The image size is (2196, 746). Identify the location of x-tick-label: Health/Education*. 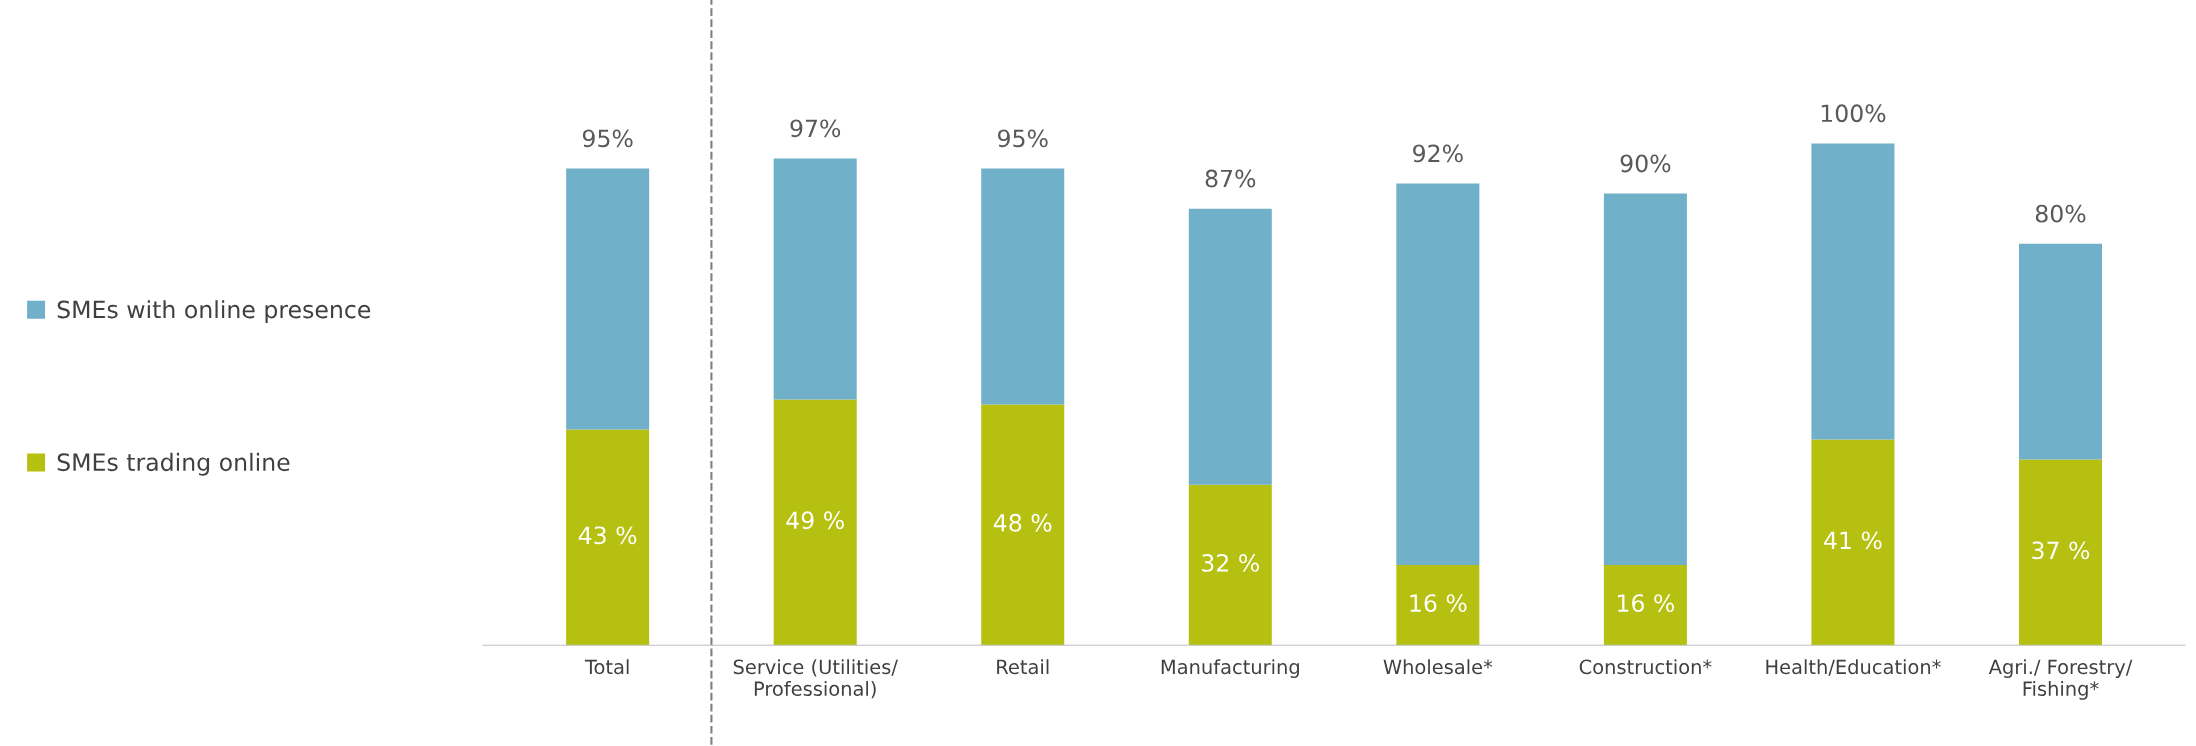
(1853, 667).